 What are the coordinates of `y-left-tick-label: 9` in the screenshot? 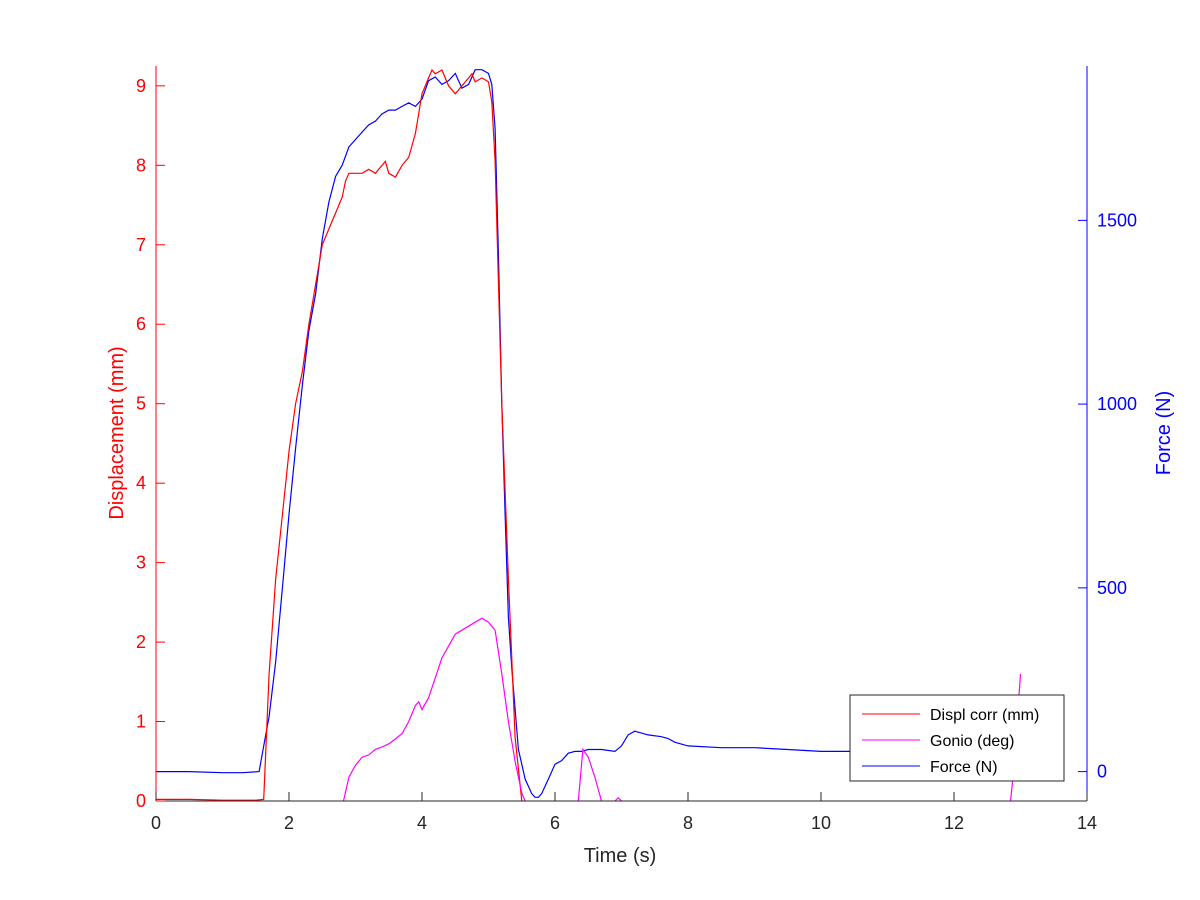 It's located at (141, 86).